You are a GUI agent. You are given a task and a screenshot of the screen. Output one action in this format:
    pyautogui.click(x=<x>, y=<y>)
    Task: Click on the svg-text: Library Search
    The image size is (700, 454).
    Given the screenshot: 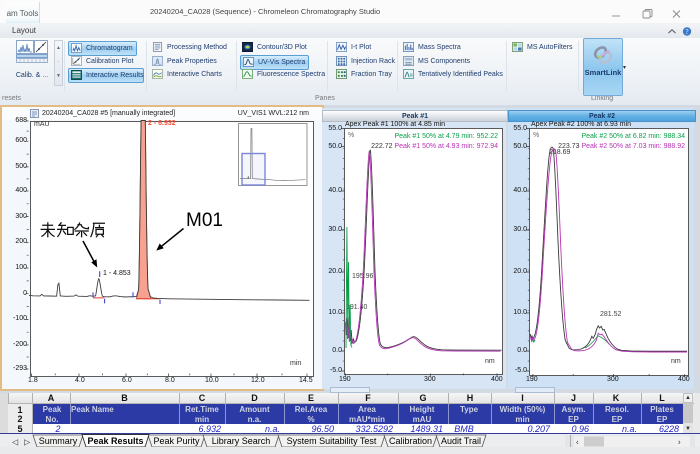 What is the action you would take?
    pyautogui.click(x=241, y=441)
    